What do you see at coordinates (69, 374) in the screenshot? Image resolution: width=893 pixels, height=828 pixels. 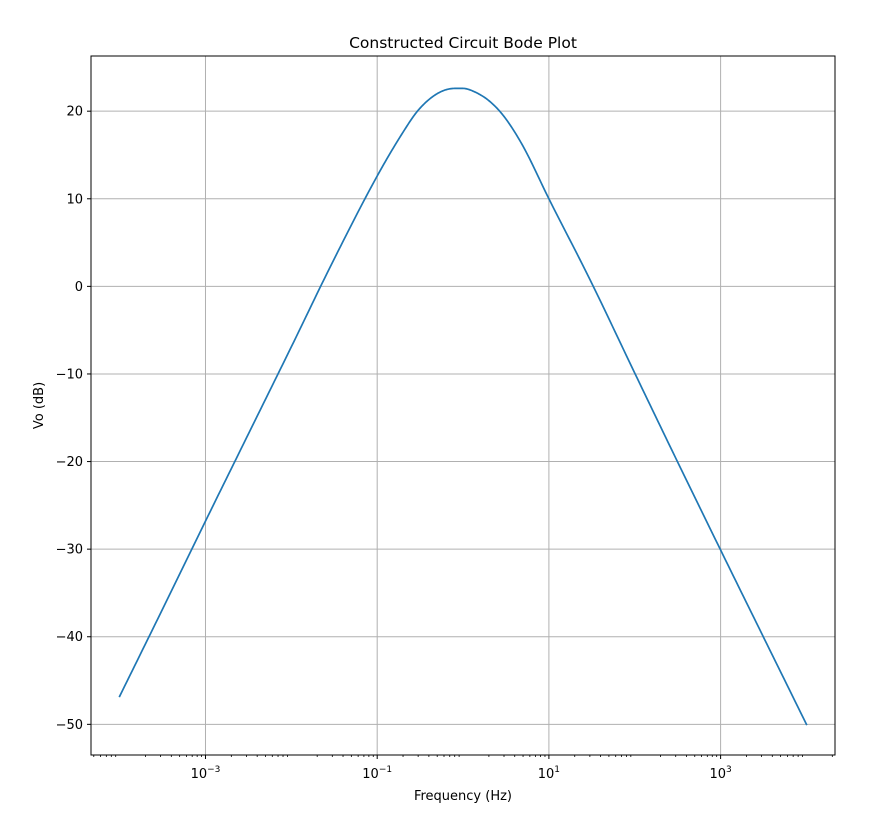 I see `y-tick-label: −10` at bounding box center [69, 374].